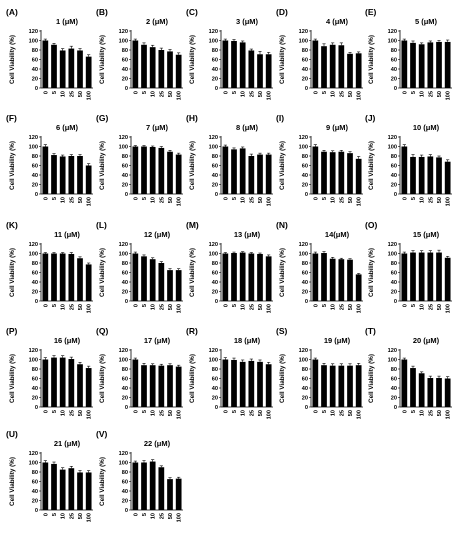  What do you see at coordinates (282, 225) in the screenshot?
I see `panel-label: (N)` at bounding box center [282, 225].